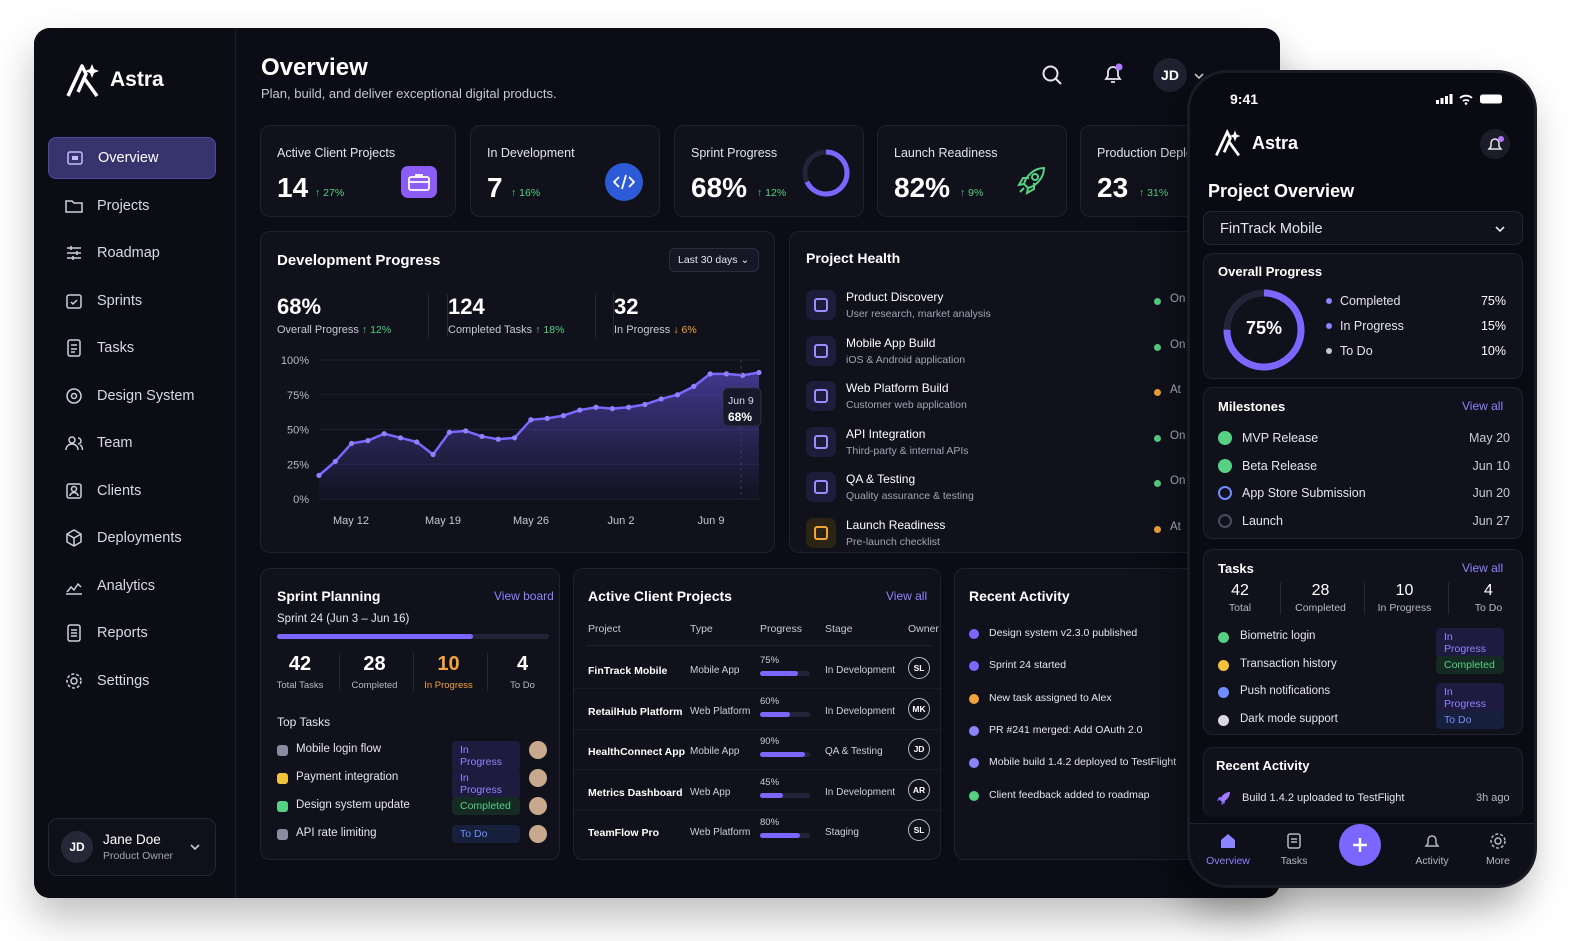  Describe the element at coordinates (413, 784) in the screenshot. I see `task-row: Payment integration In Progress` at that location.